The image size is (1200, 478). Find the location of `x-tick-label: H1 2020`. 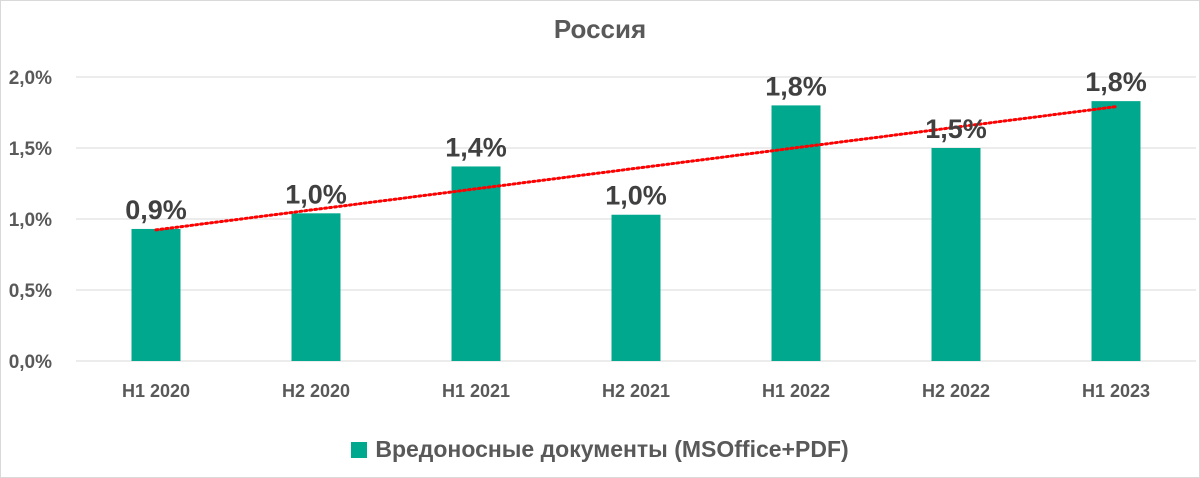

x-tick-label: H1 2020 is located at coordinates (156, 391).